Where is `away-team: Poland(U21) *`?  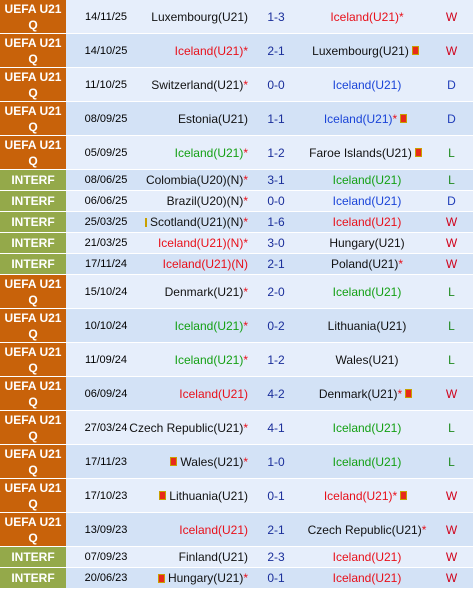 away-team: Poland(U21) * is located at coordinates (367, 264).